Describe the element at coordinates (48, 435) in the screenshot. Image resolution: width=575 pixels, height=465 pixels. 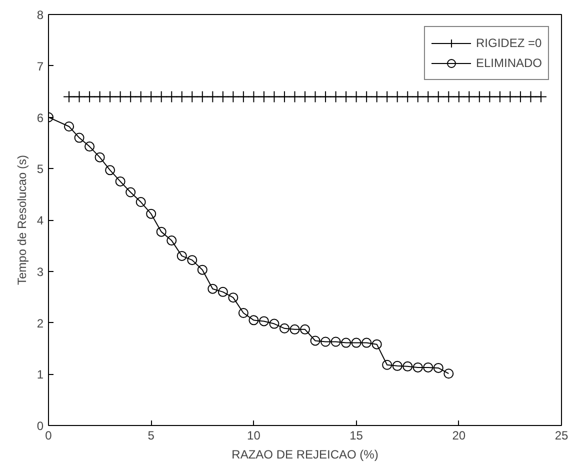
I see `x-tick-label: 0` at that location.